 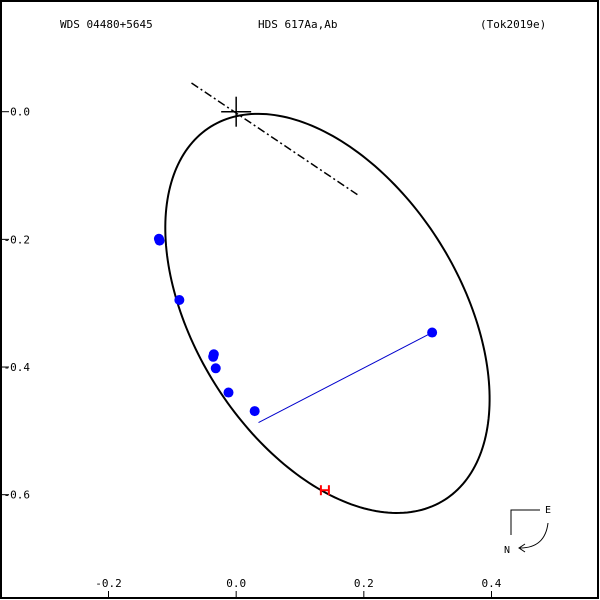 What do you see at coordinates (108, 583) in the screenshot?
I see `x-tick-label: -0.2` at bounding box center [108, 583].